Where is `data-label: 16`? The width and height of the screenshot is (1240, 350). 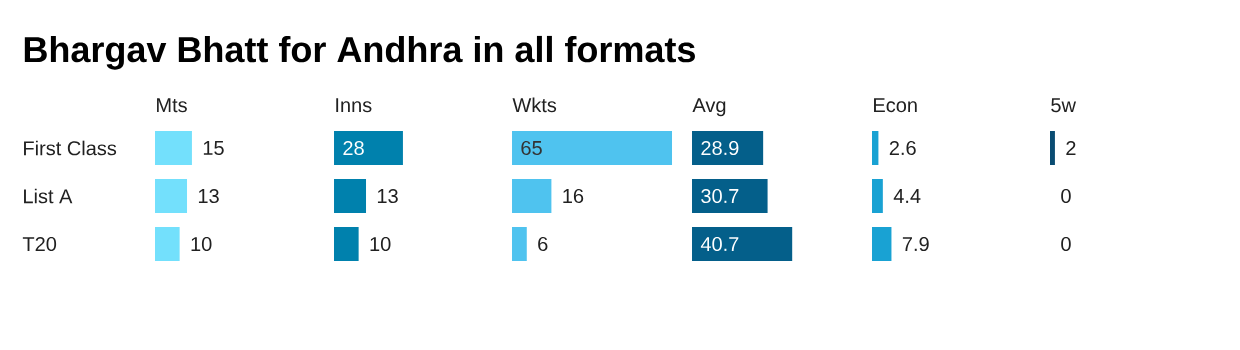 data-label: 16 is located at coordinates (573, 196).